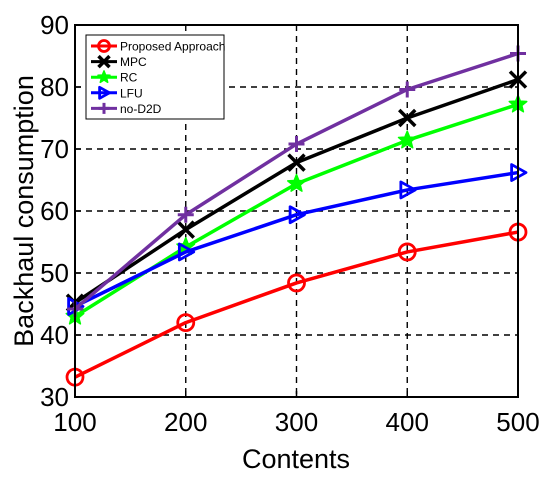  What do you see at coordinates (54, 335) in the screenshot?
I see `y-tick-label: 40` at bounding box center [54, 335].